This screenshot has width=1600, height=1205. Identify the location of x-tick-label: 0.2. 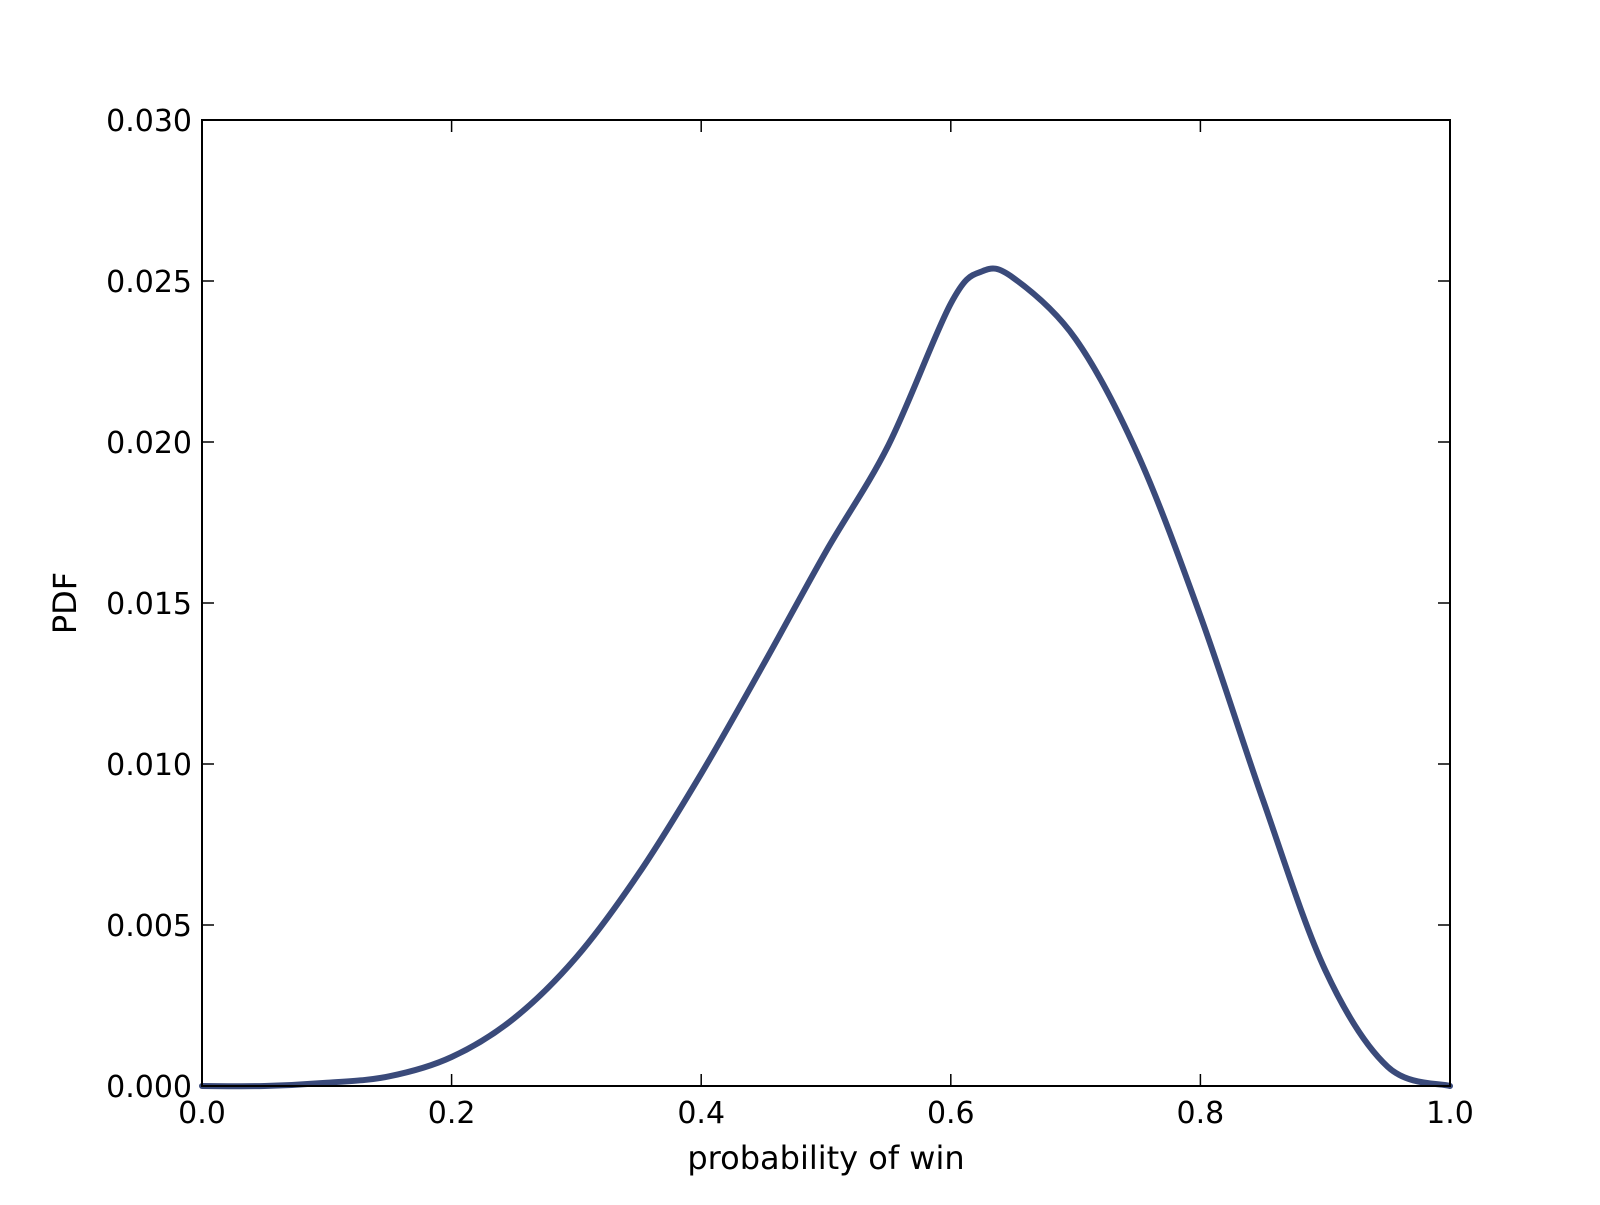
(452, 1113).